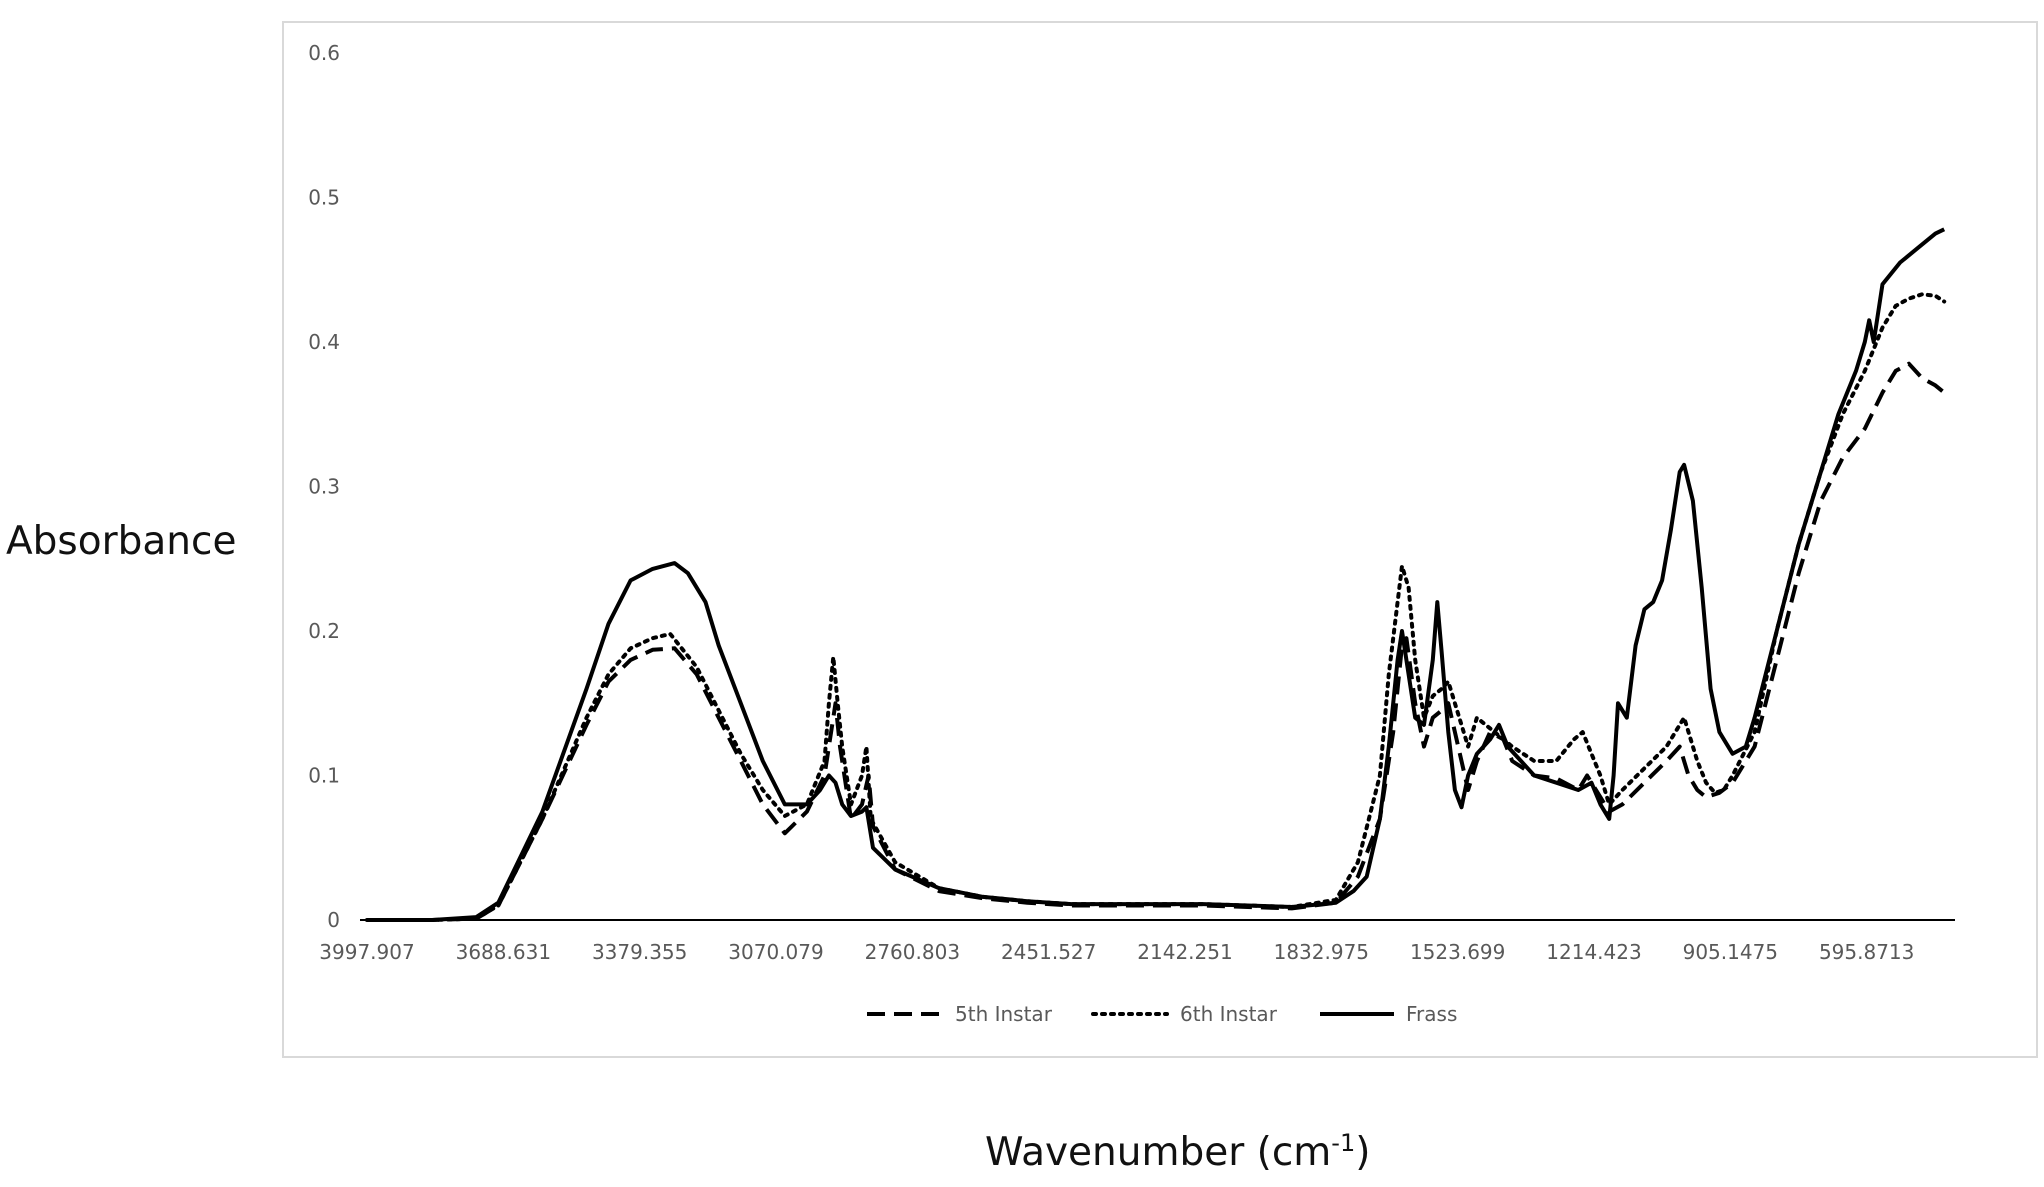 The image size is (2044, 1187). I want to click on y-tick-label: 0.5, so click(324, 198).